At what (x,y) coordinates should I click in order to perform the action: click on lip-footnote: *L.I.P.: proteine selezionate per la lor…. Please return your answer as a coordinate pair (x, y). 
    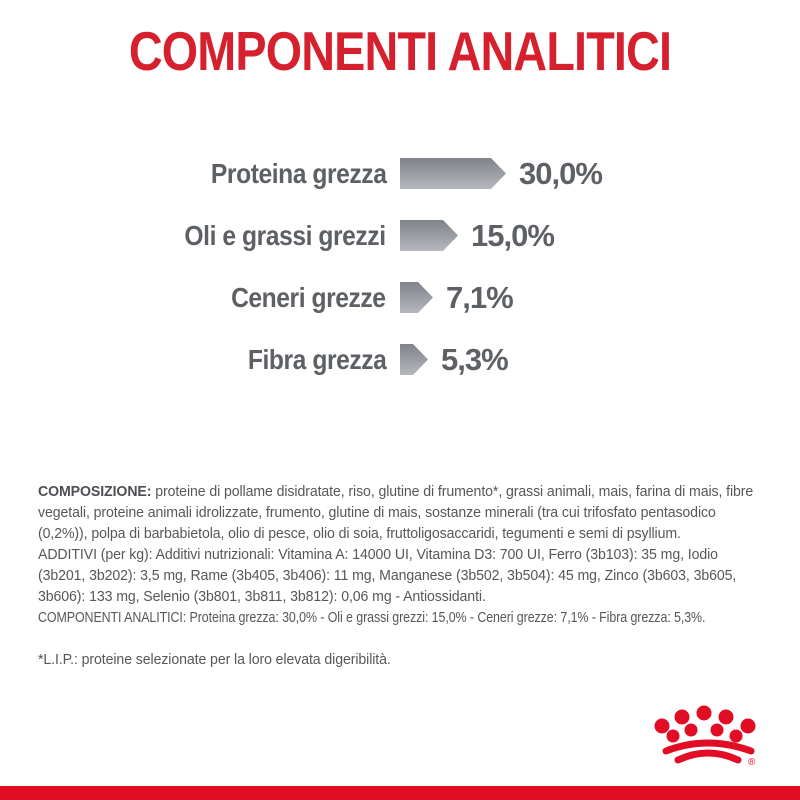
    Looking at the image, I should click on (214, 659).